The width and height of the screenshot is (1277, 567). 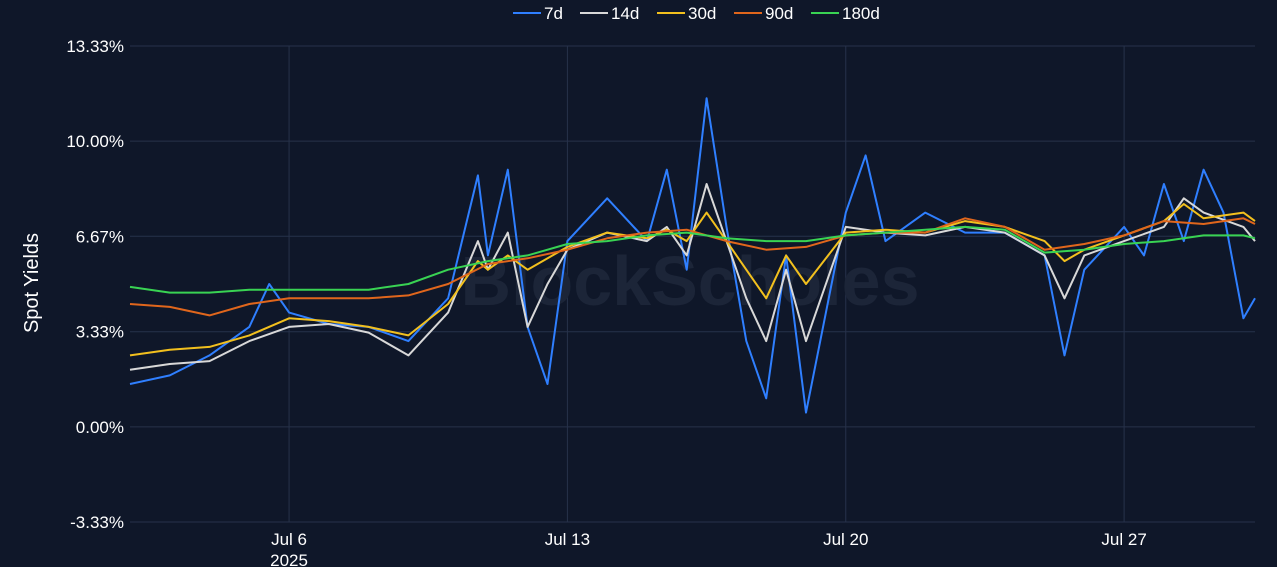 I want to click on x-tick-label: Jul 20, so click(x=845, y=539).